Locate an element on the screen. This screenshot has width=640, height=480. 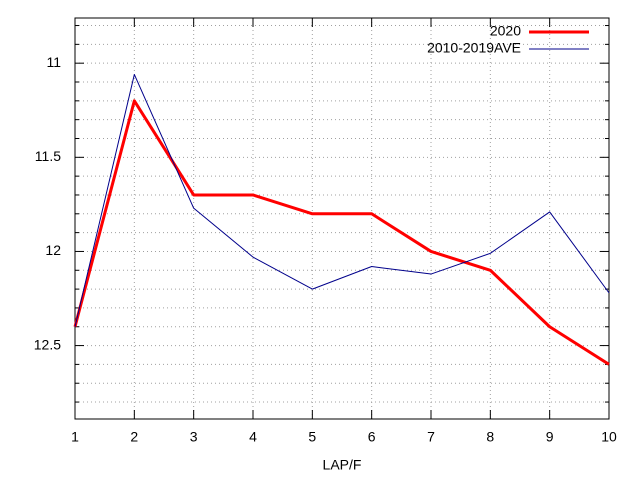
legend-label: 2010-2019AVE is located at coordinates (474, 48).